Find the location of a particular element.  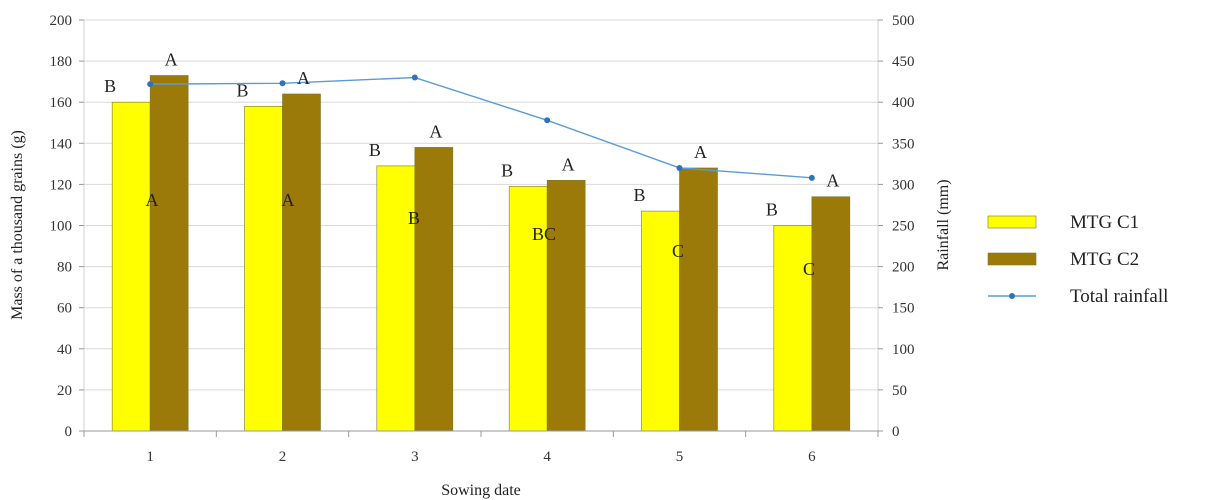

y-tick-label: 60 is located at coordinates (64, 309).